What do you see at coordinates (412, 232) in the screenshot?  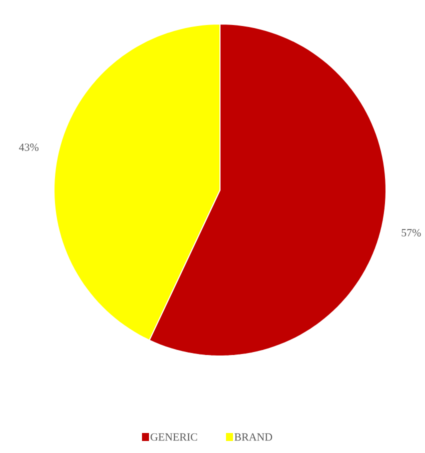 I see `data-label: 57%` at bounding box center [412, 232].